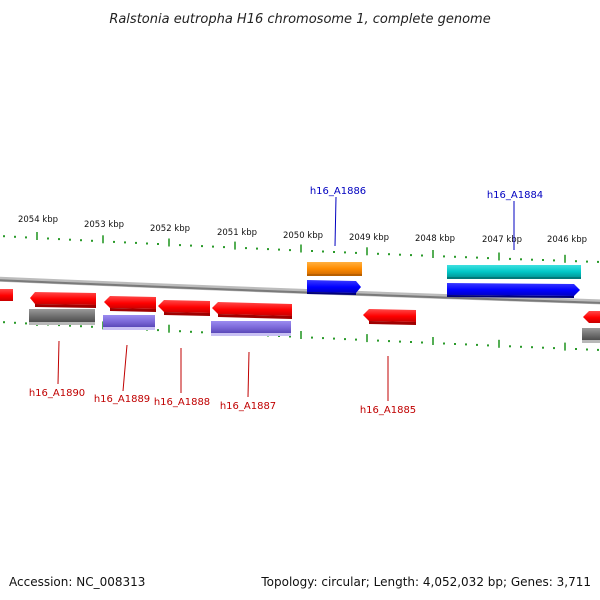 This screenshot has height=600, width=600. I want to click on gene-h16-A1884-cyan, so click(514, 272).